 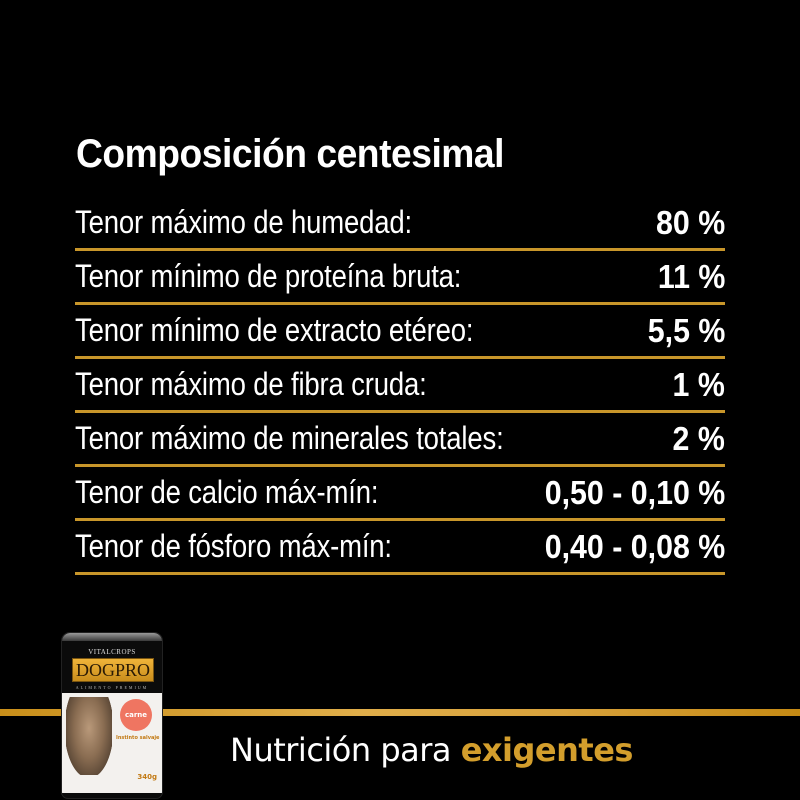 I want to click on can-label: carne Instinto salvaje 340g, so click(x=112, y=743).